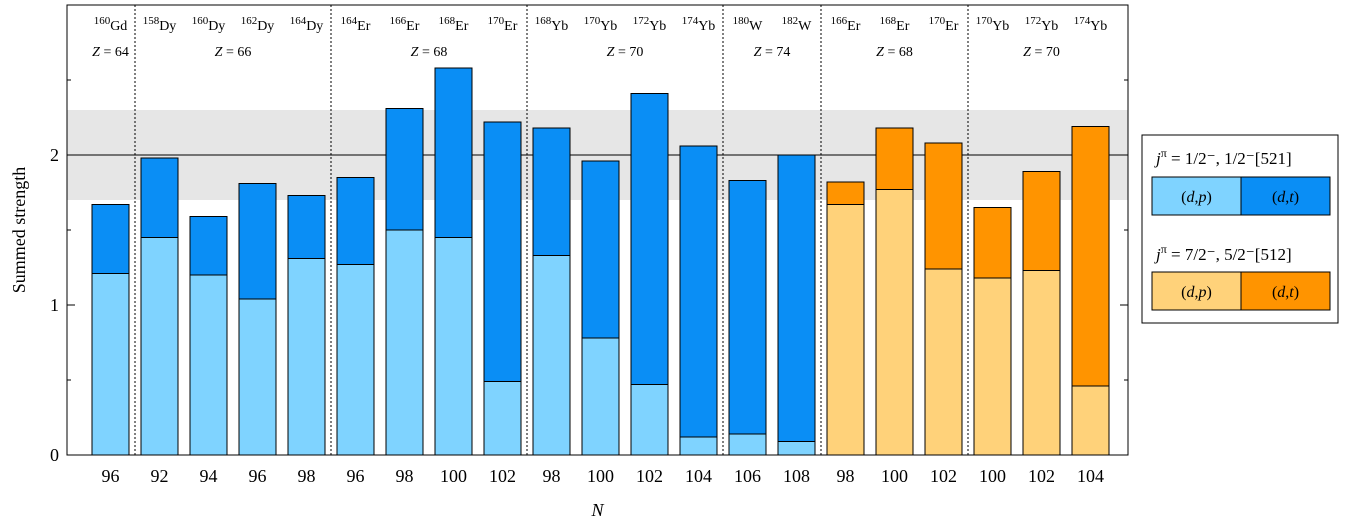  What do you see at coordinates (1042, 24) in the screenshot?
I see `isotope-label: 172Yb` at bounding box center [1042, 24].